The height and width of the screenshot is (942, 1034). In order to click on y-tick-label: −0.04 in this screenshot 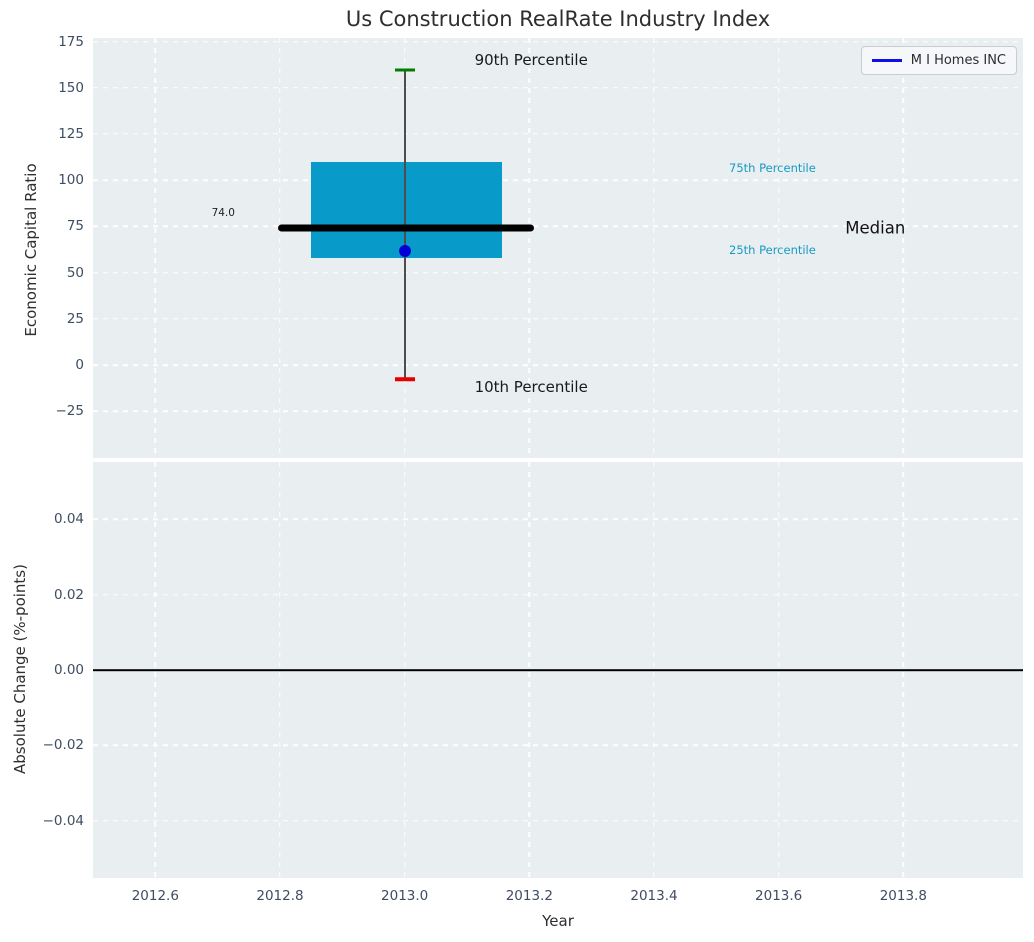, I will do `click(63, 820)`.